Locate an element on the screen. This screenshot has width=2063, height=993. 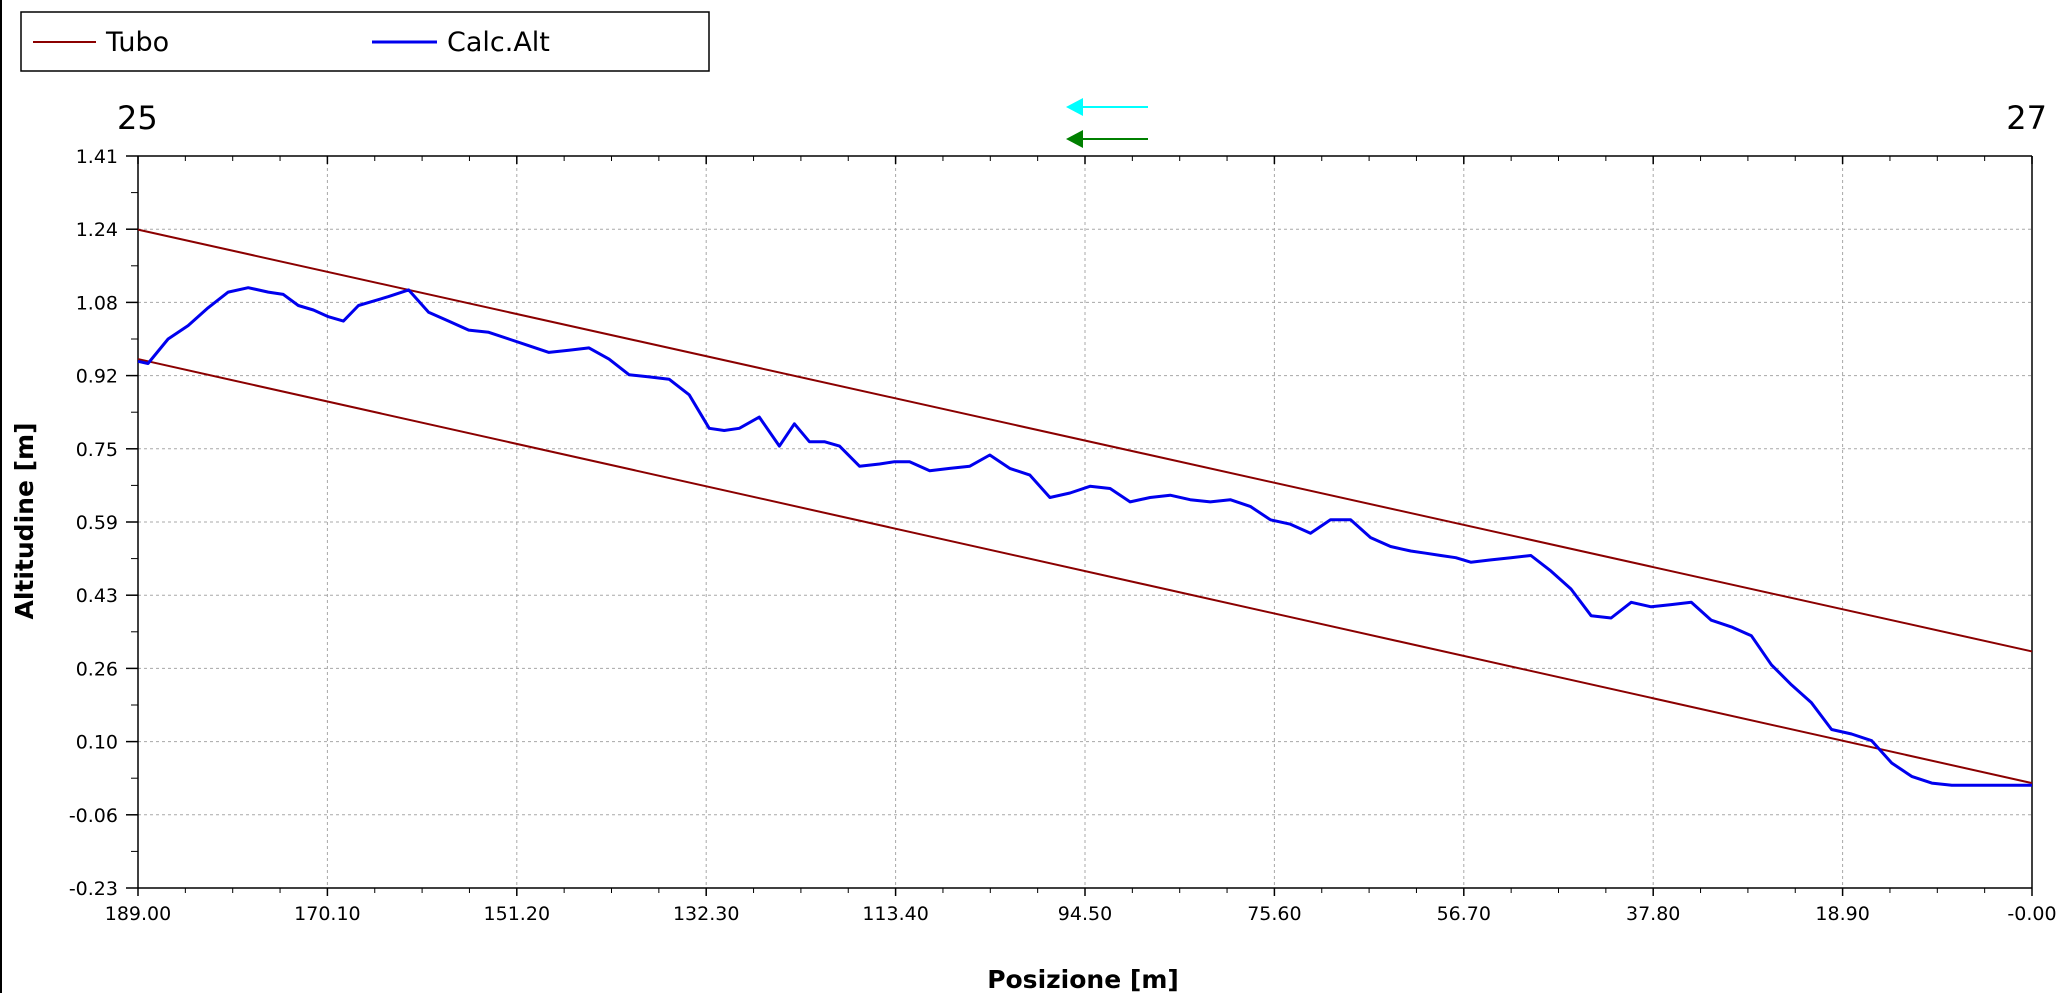
x-tick-label: 18.90 is located at coordinates (1842, 914).